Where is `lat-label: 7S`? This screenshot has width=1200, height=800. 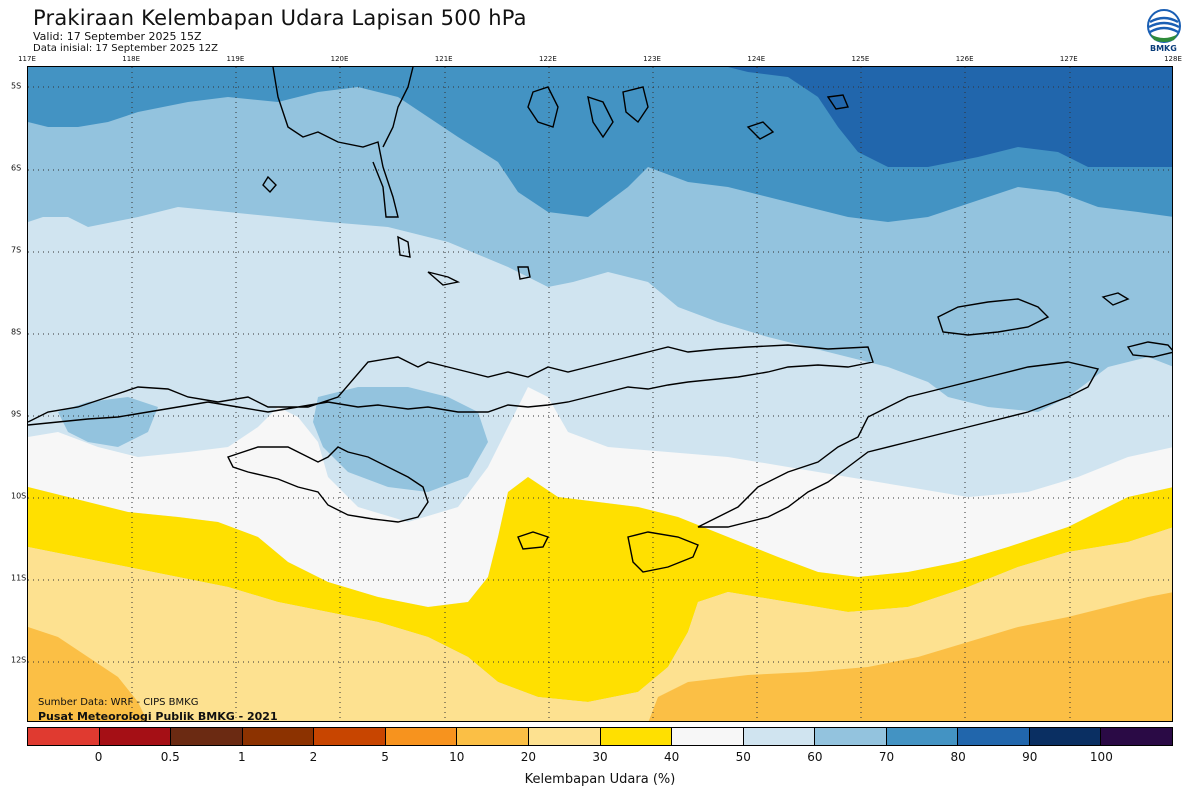
lat-label: 7S is located at coordinates (16, 250).